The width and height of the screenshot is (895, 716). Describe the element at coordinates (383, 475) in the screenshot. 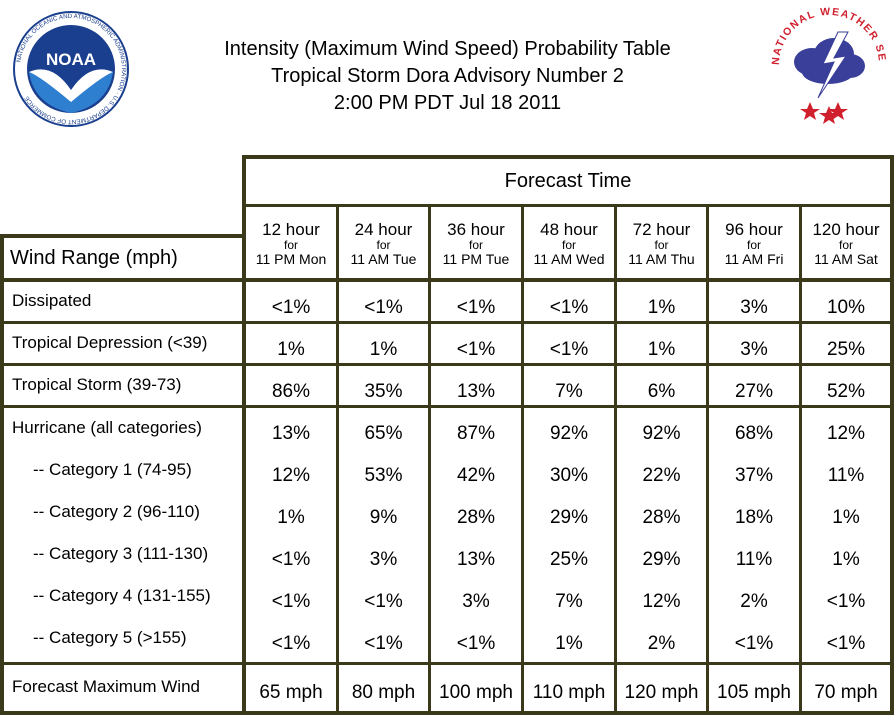

I see `table-cell: 53%` at that location.